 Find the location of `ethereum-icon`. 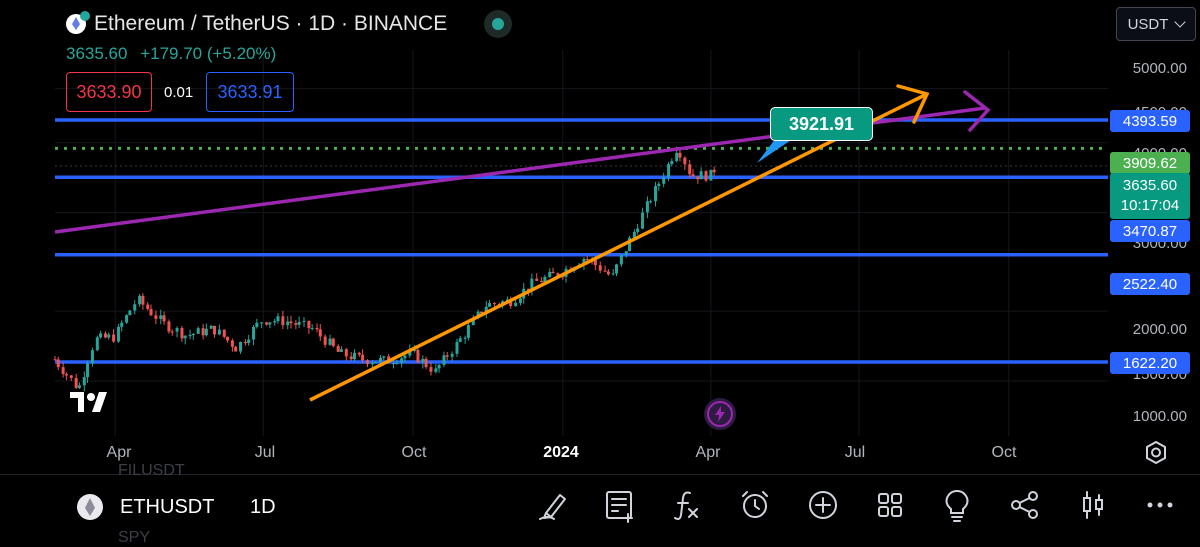

ethereum-icon is located at coordinates (90, 507).